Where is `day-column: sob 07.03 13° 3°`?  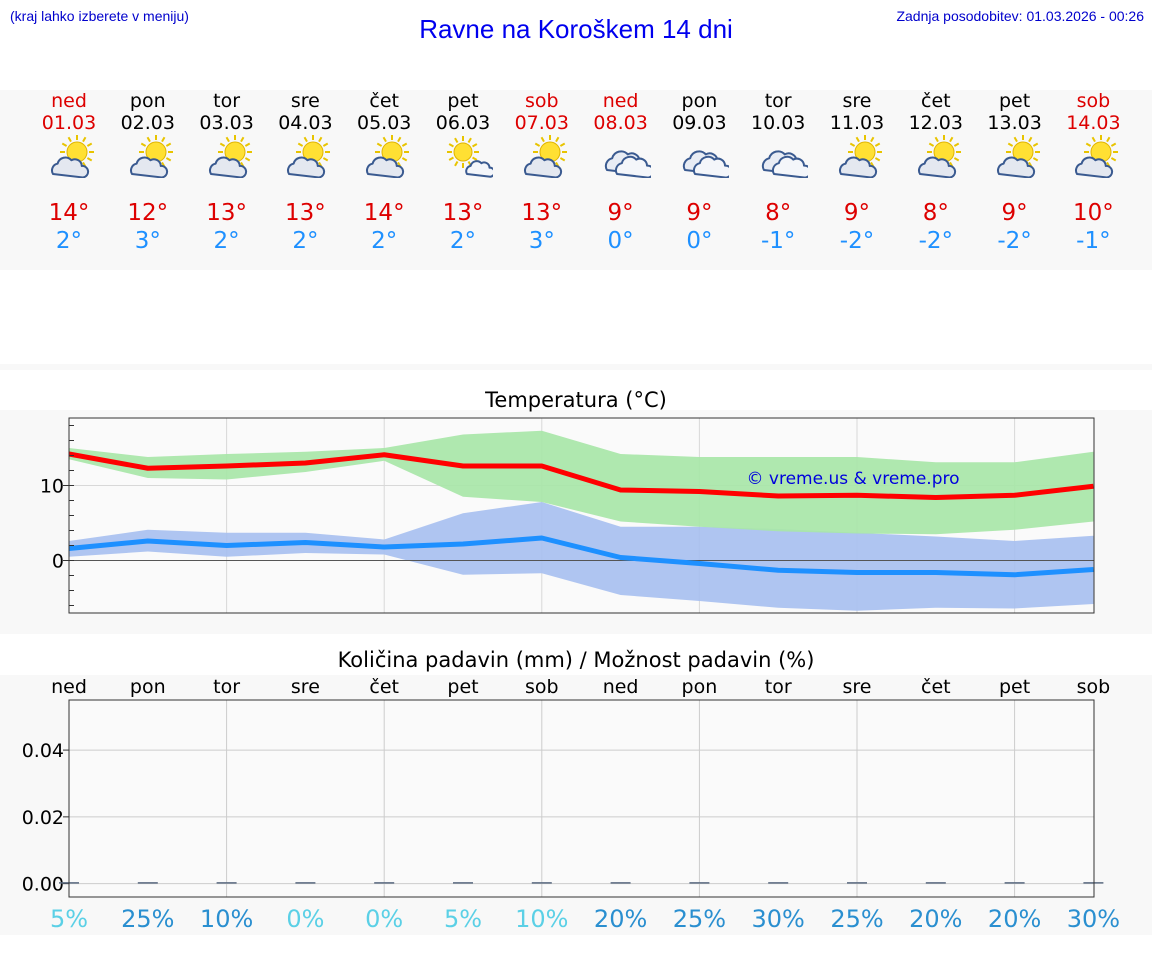
day-column: sob 07.03 13° 3° is located at coordinates (542, 180).